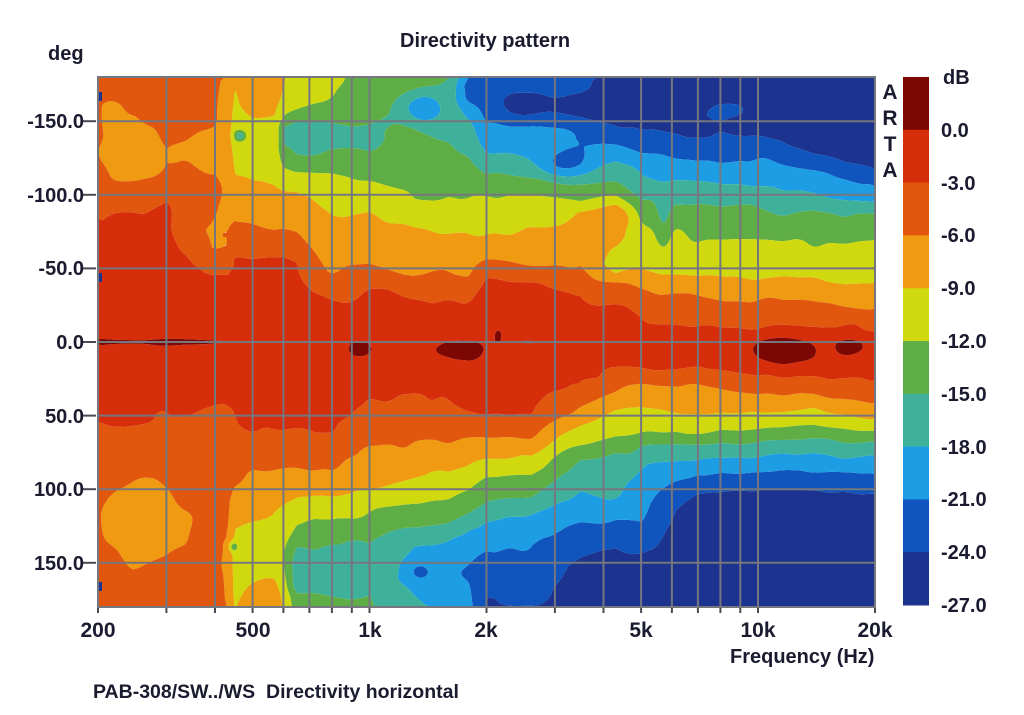 The image size is (1024, 715). Describe the element at coordinates (55, 196) in the screenshot. I see `svg-text: -100.0` at that location.